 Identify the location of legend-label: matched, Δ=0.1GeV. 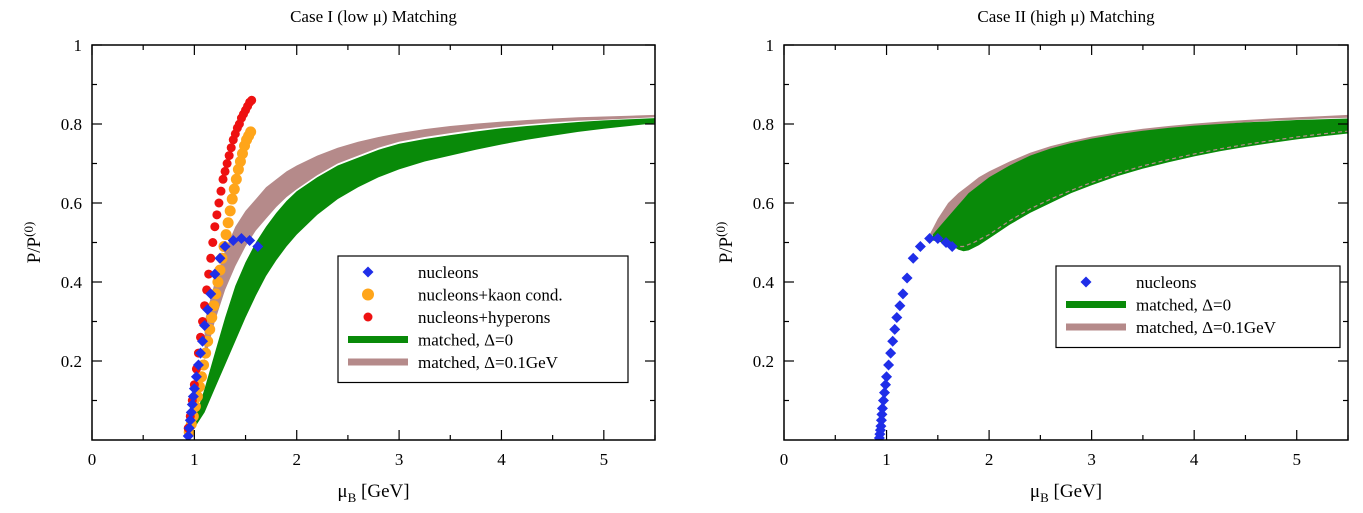
(1206, 327).